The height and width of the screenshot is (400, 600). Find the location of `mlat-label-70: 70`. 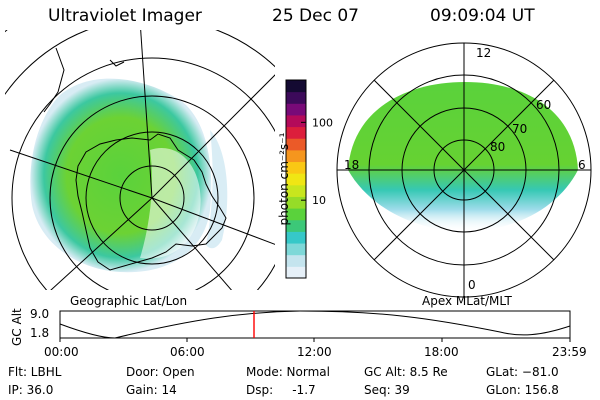

mlat-label-70: 70 is located at coordinates (520, 129).